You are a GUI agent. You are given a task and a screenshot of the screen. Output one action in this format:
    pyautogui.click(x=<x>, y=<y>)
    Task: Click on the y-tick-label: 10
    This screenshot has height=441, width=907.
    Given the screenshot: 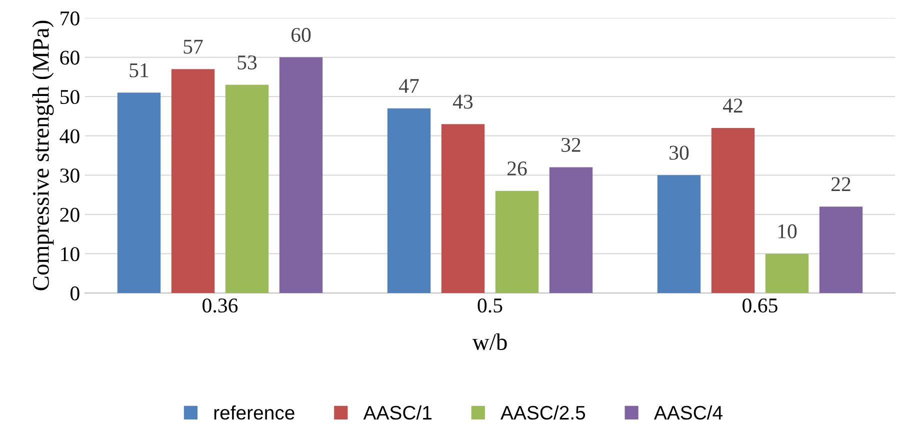 What is the action you would take?
    pyautogui.click(x=70, y=254)
    